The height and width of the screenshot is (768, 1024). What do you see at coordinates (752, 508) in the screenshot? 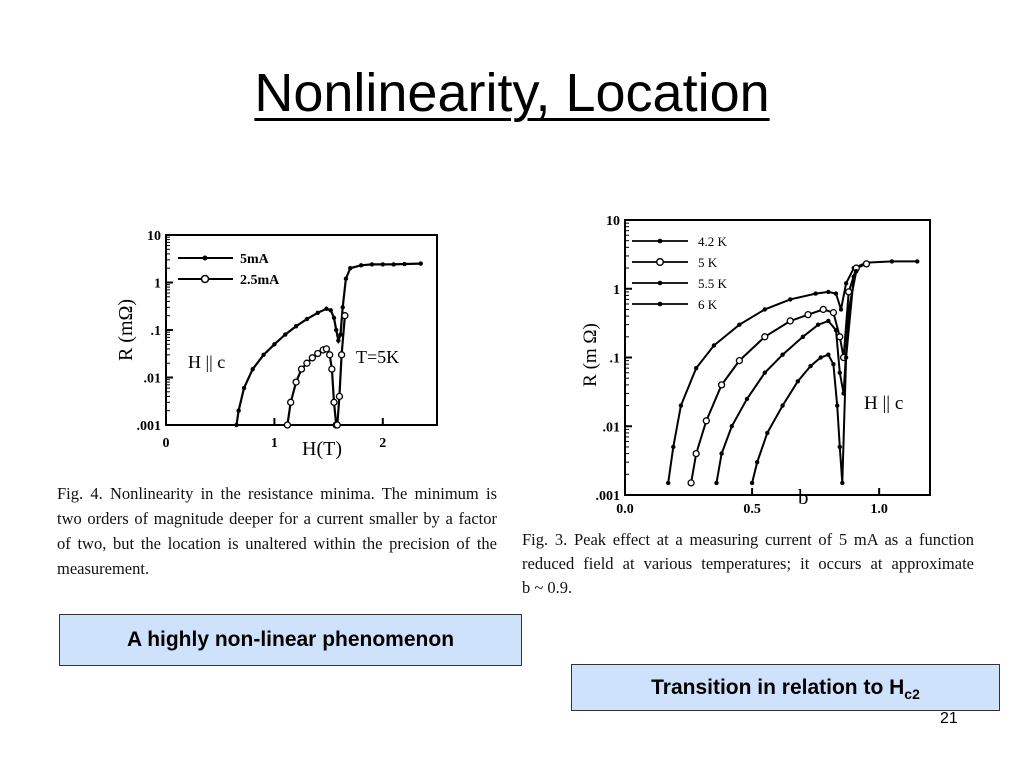
I see `fig3-x-tick-label: 0.5` at bounding box center [752, 508].